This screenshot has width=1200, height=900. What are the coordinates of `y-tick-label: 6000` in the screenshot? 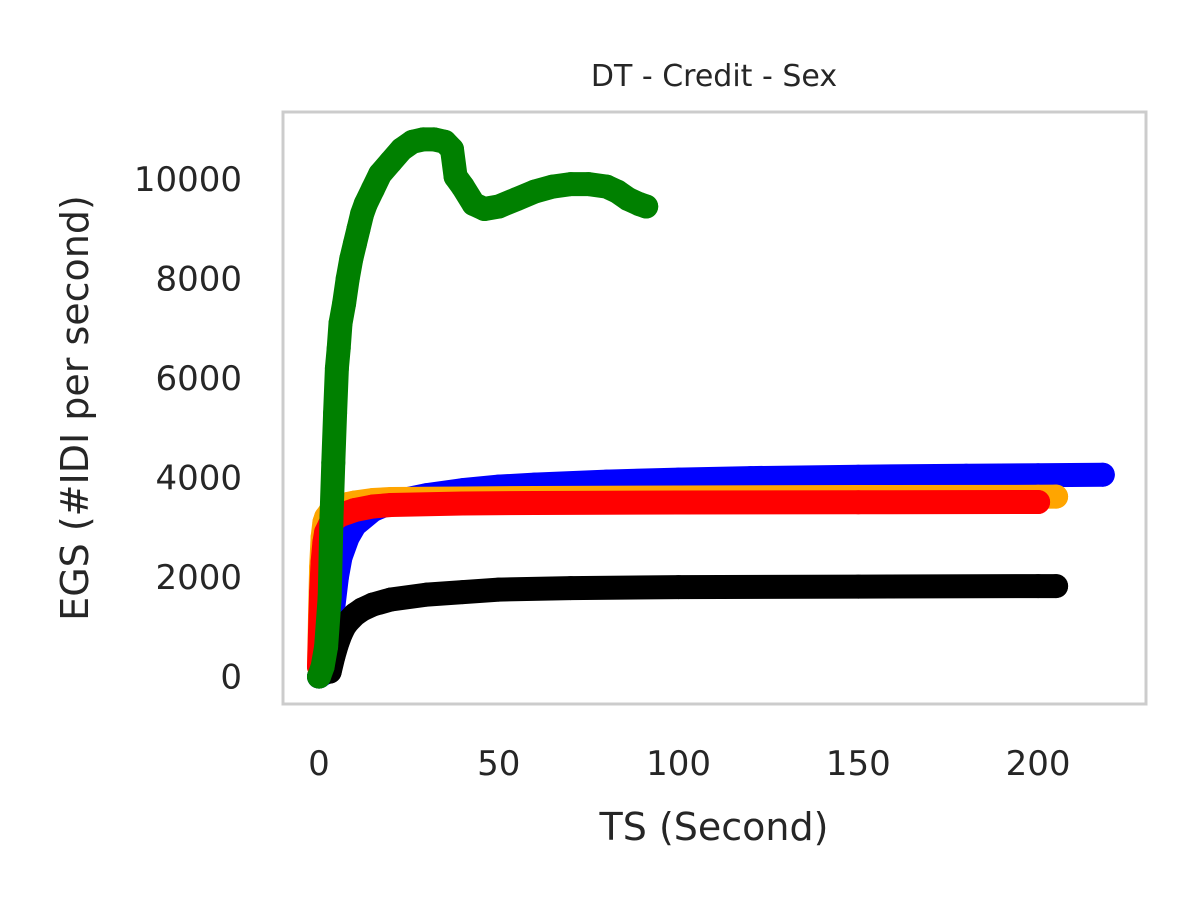 It's located at (198, 379).